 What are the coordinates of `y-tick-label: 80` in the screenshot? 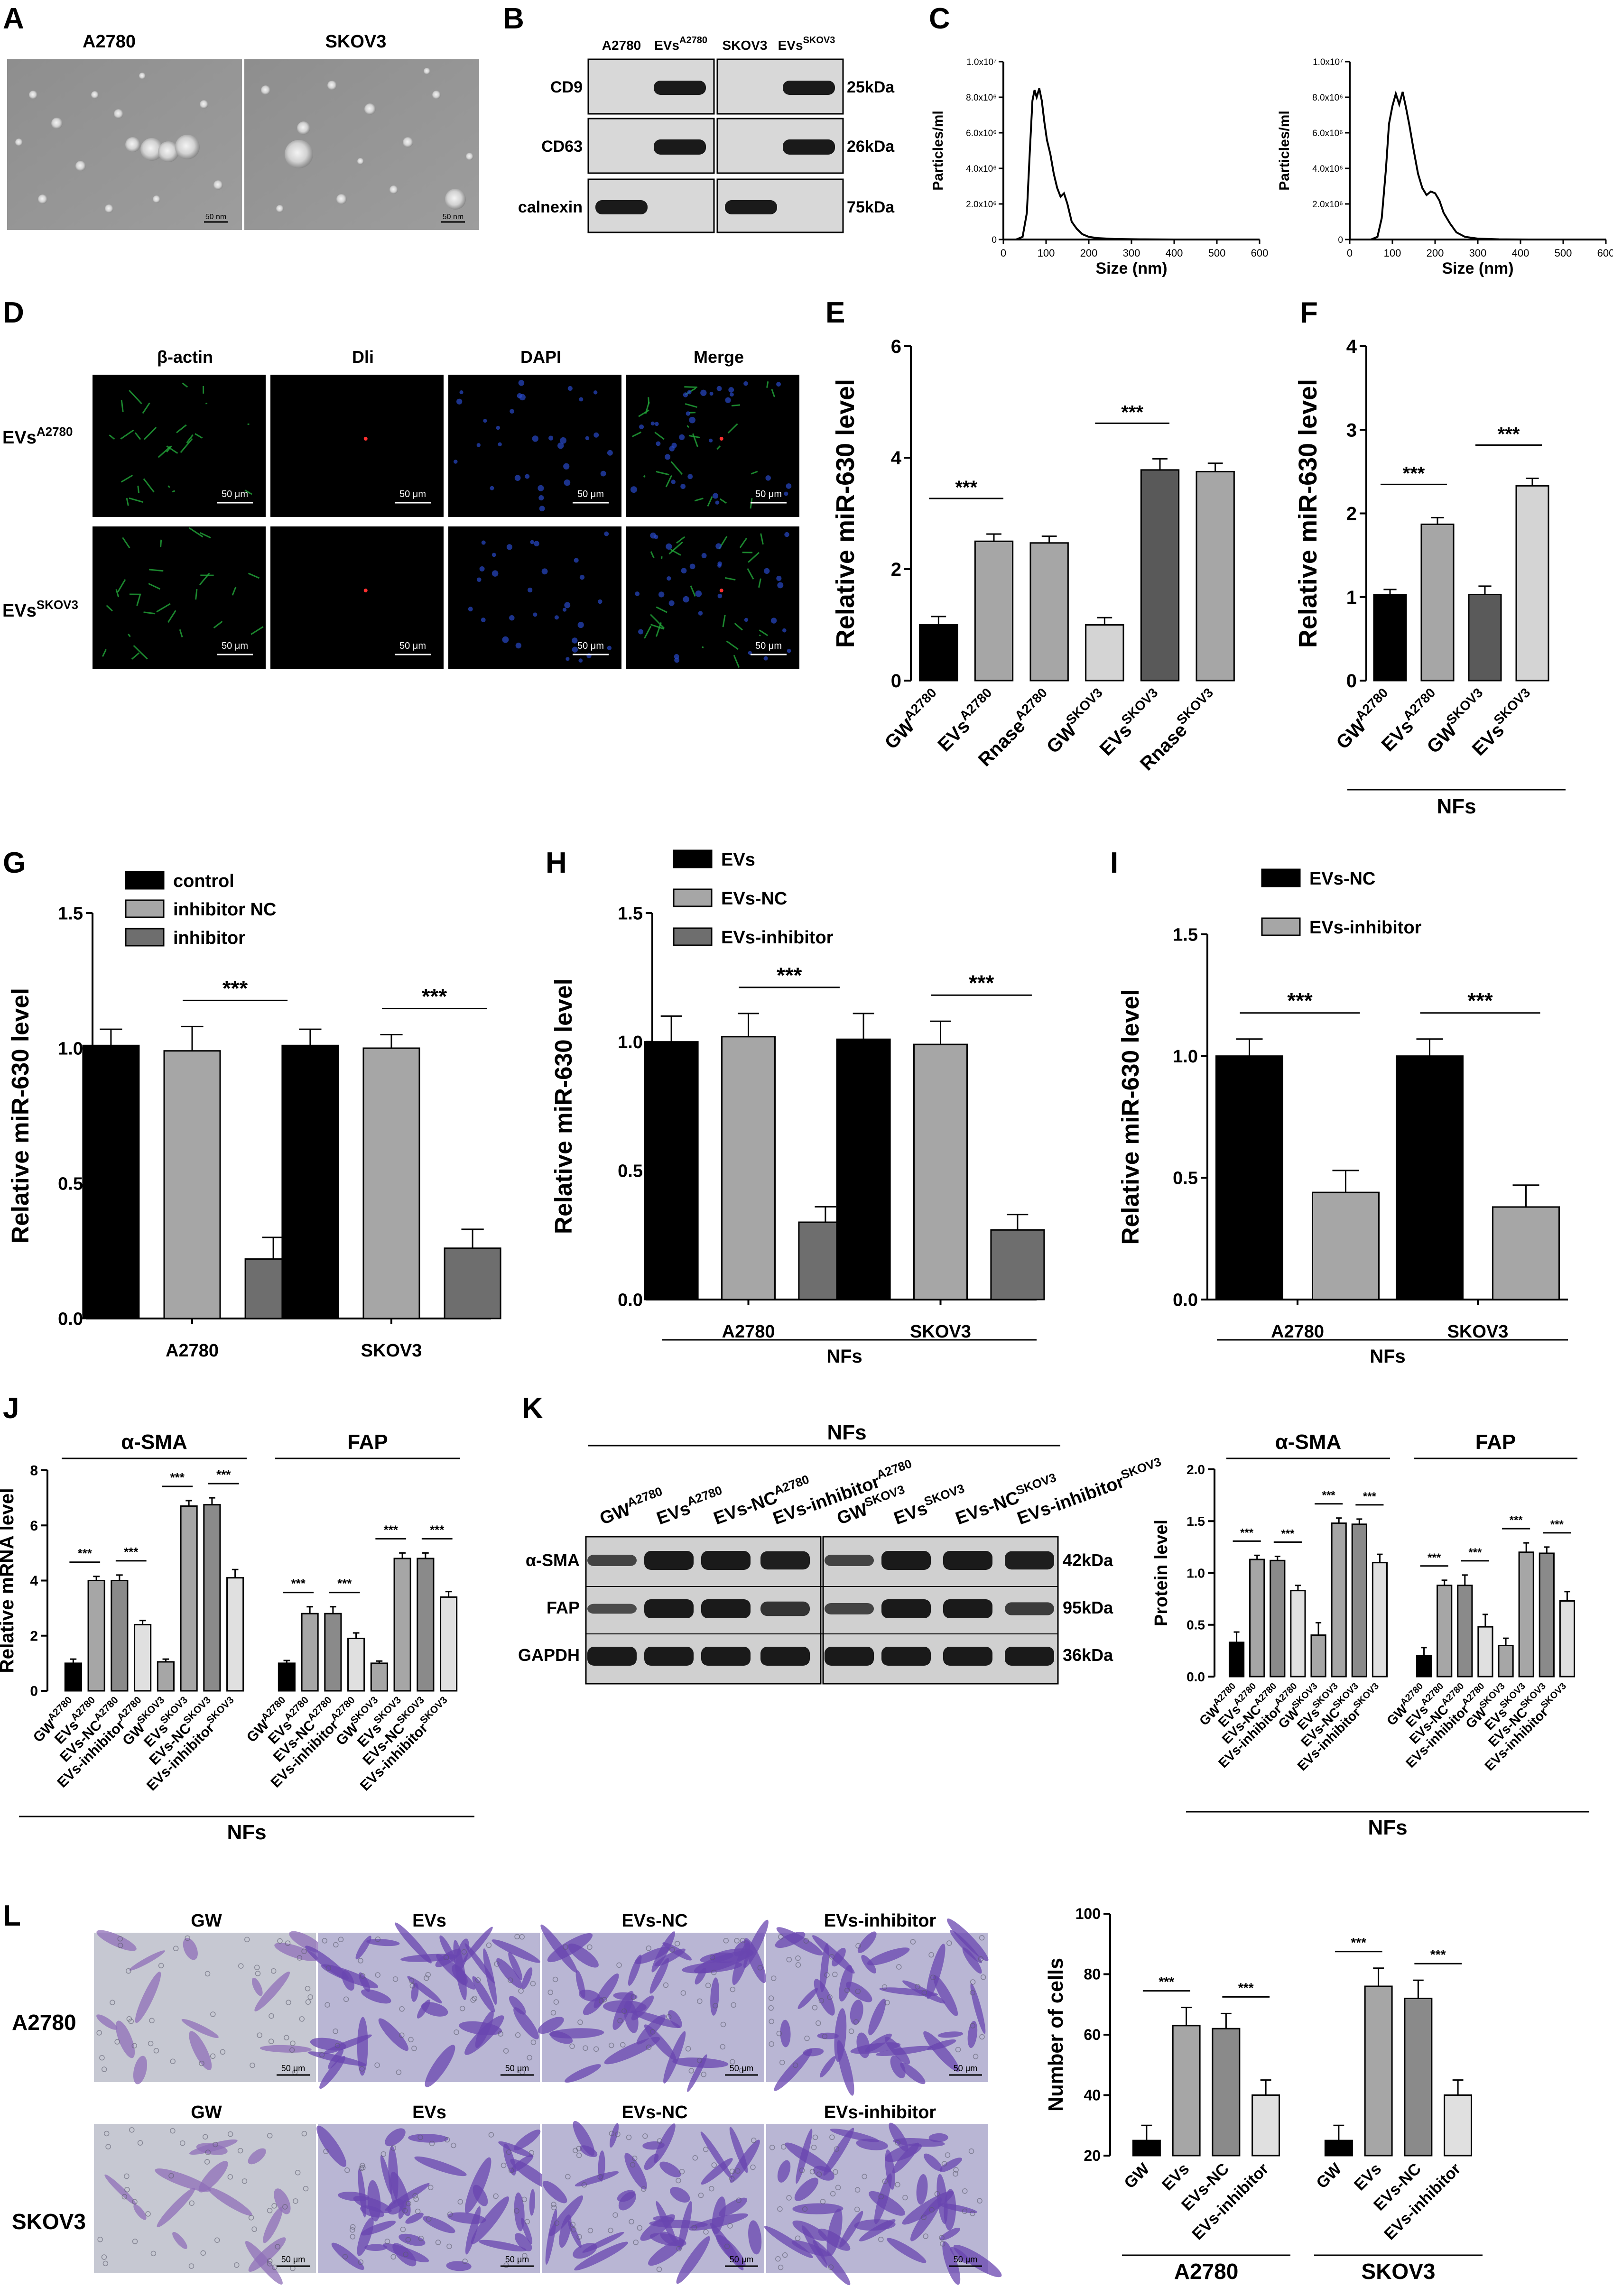 It's located at (1092, 1974).